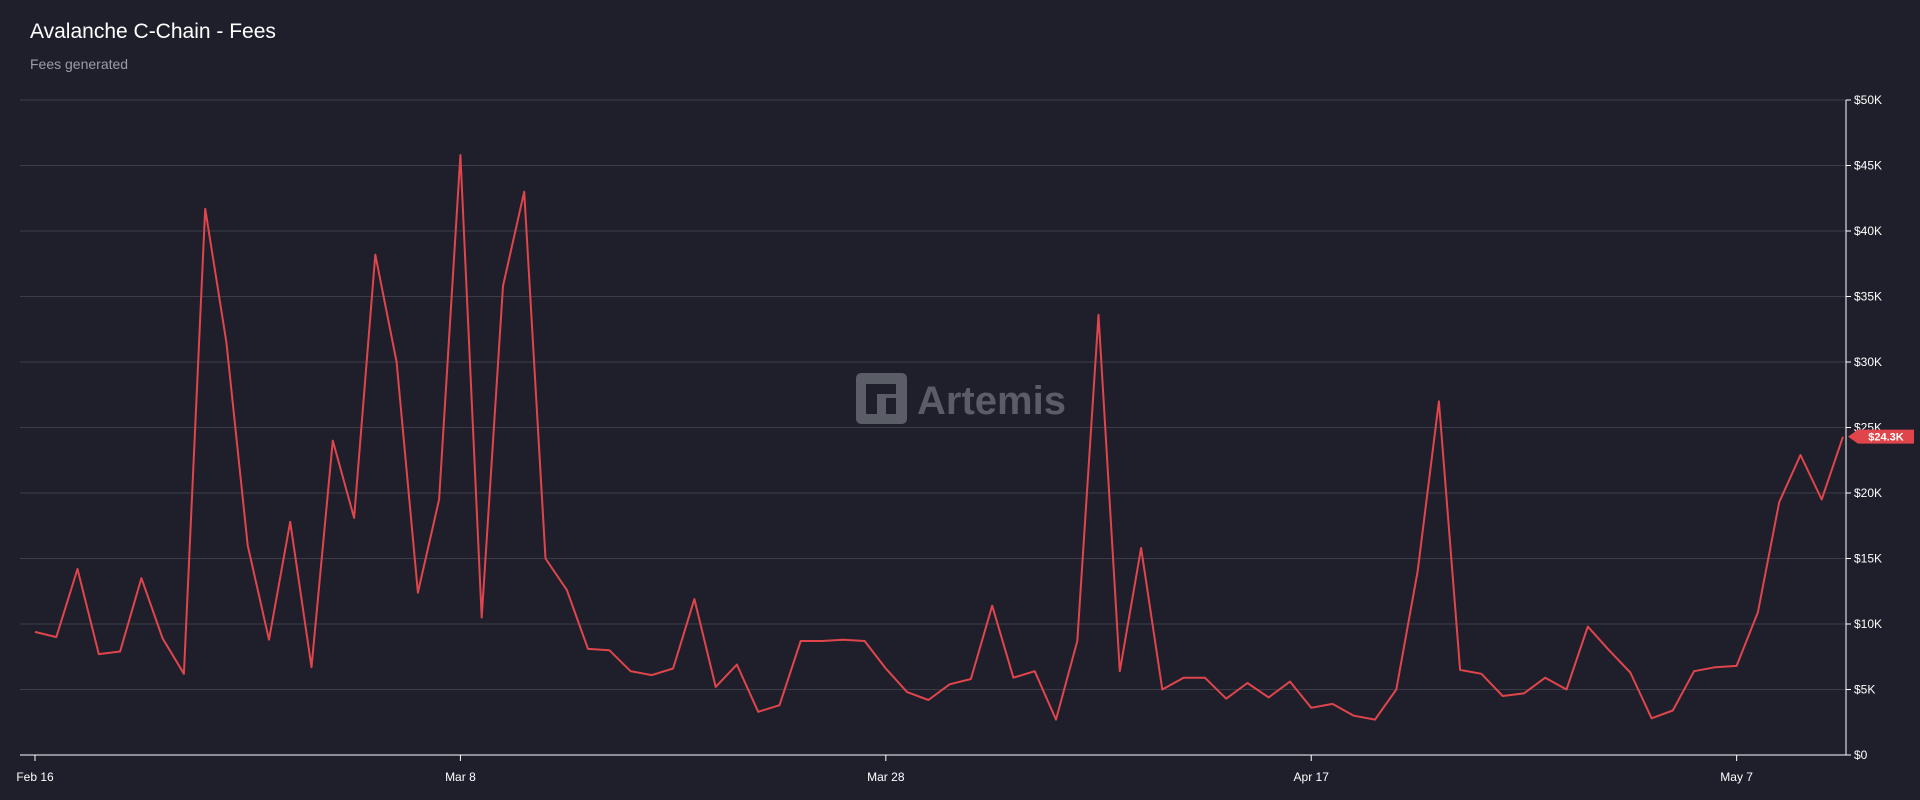 The image size is (1920, 800). I want to click on x-axis: Feb 16 Mar 8 Mar 28 Apr 17 May 7, so click(884, 769).